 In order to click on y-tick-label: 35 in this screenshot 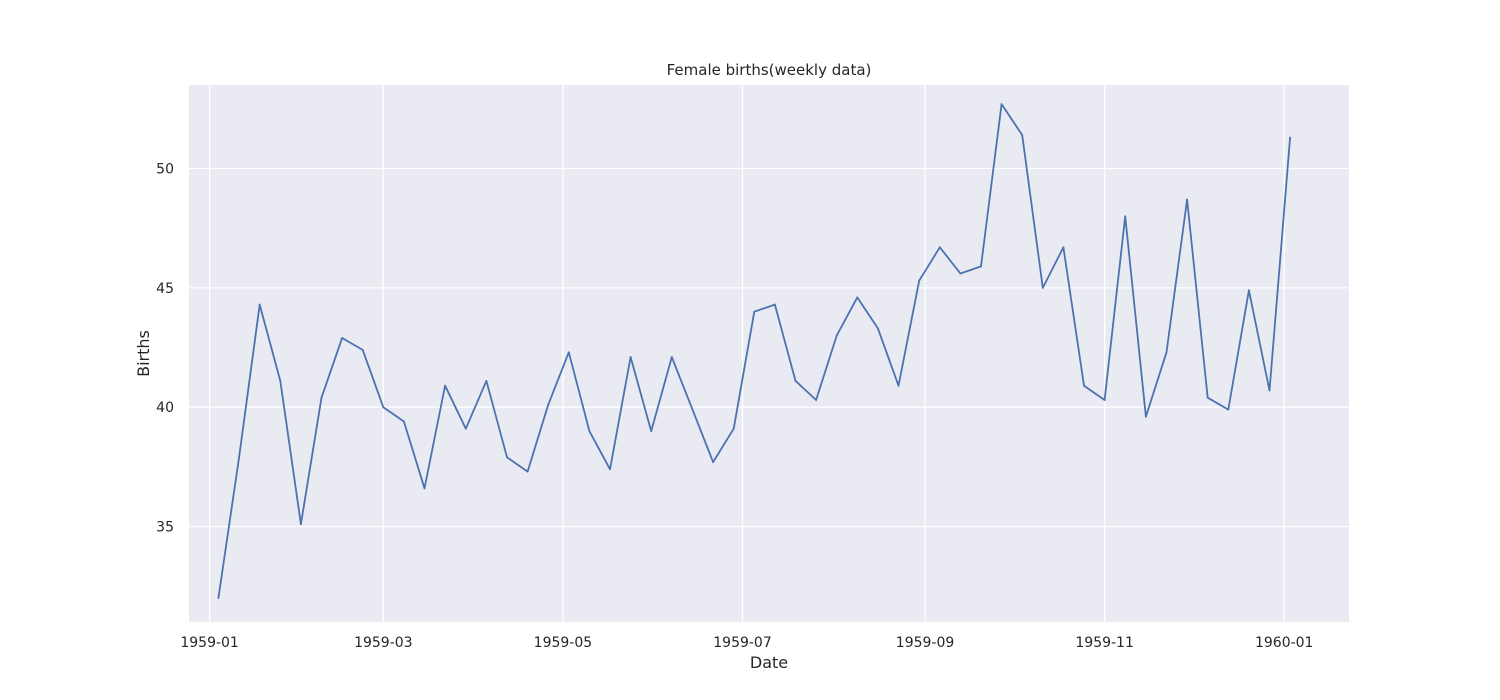, I will do `click(165, 528)`.